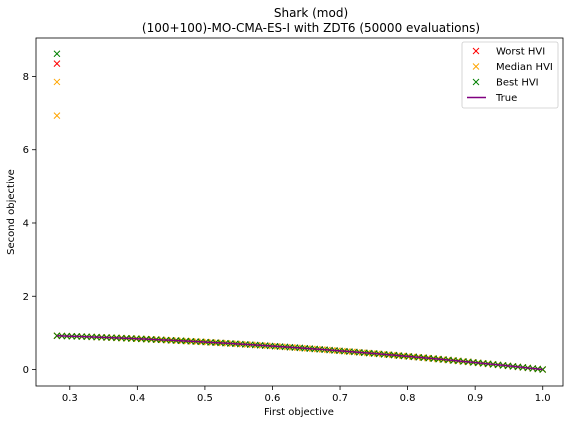 The width and height of the screenshot is (568, 424). Describe the element at coordinates (517, 83) in the screenshot. I see `legend-label: Best HVI` at that location.